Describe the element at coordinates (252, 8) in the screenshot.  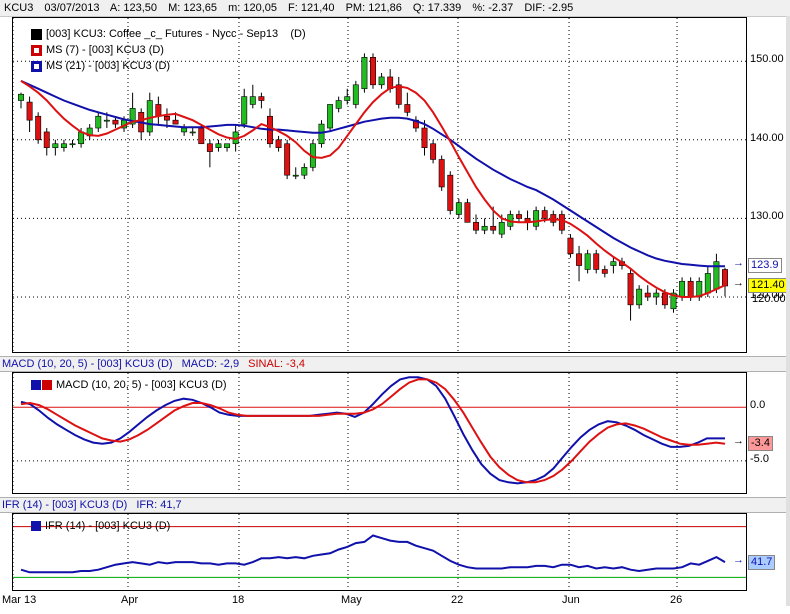
I see `min-label: m: 120,05` at that location.